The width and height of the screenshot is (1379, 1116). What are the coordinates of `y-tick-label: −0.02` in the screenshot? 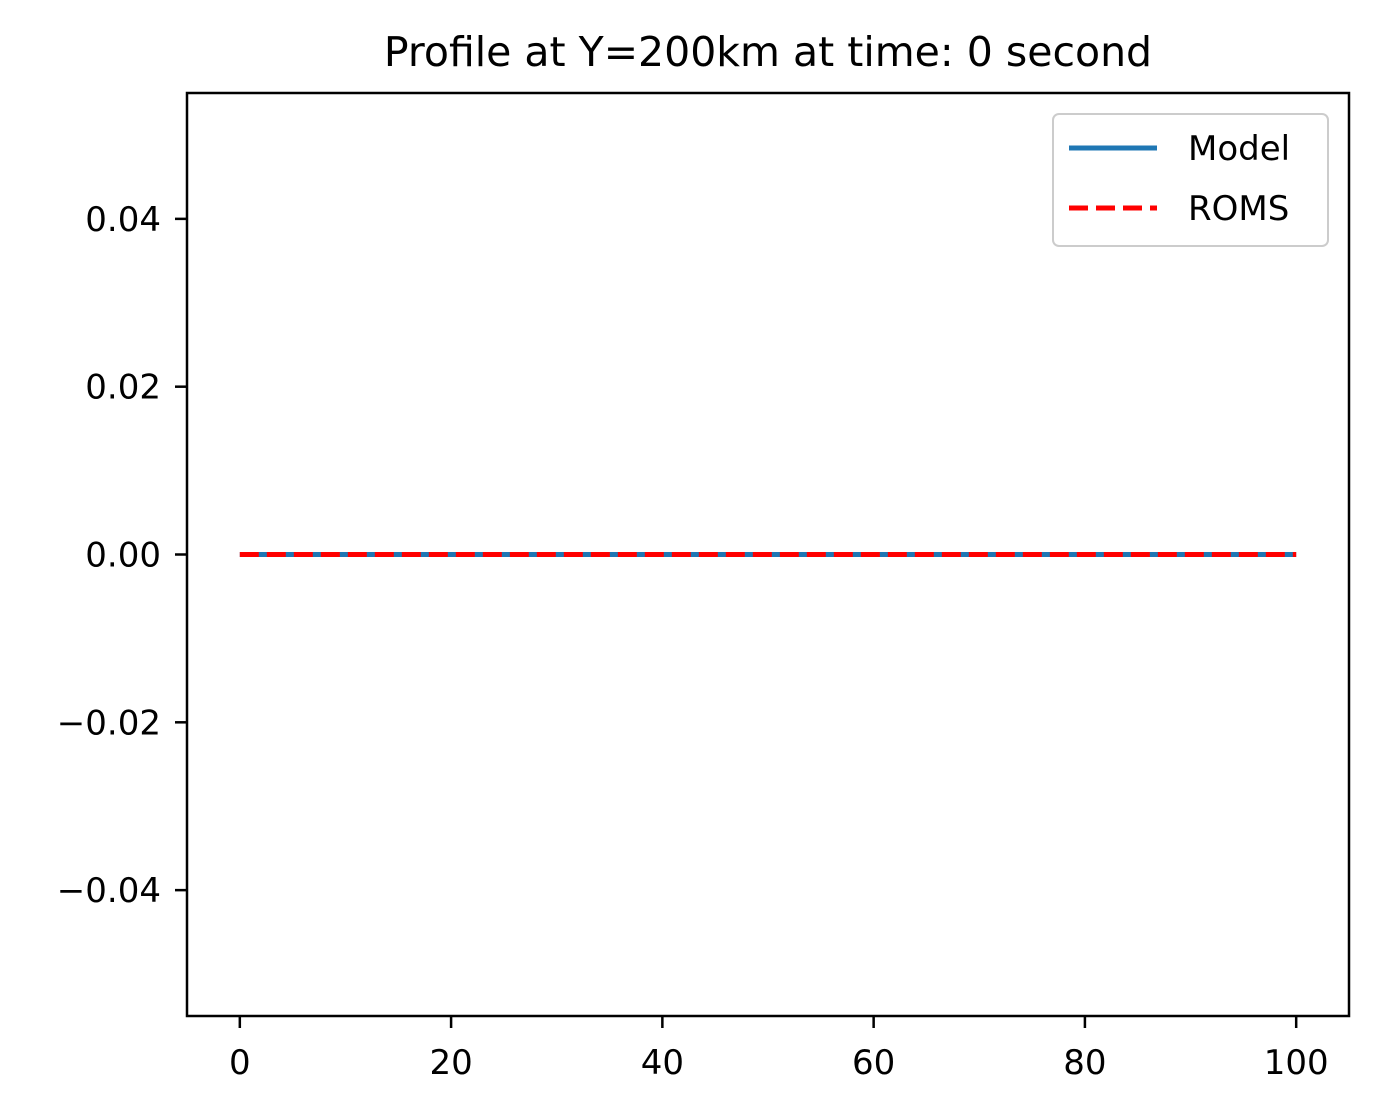 It's located at (109, 723).